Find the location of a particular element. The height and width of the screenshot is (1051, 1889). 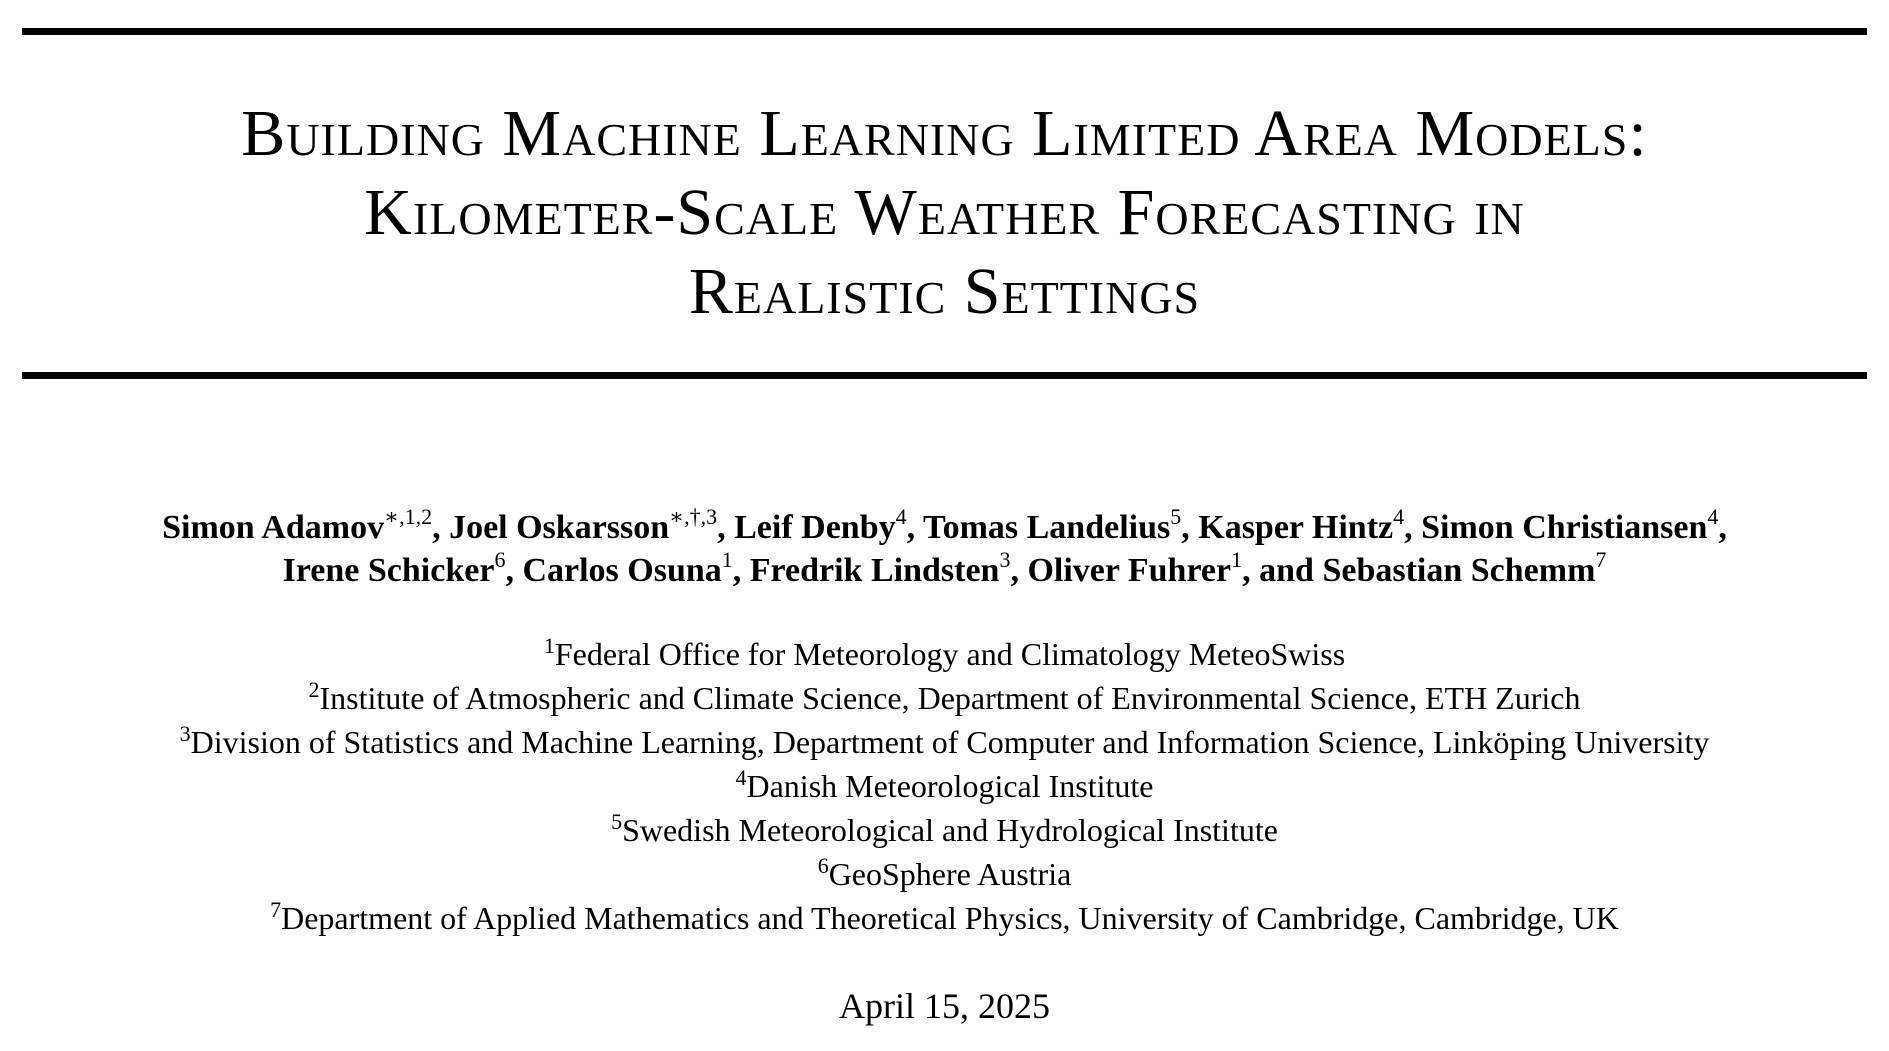

title-line: Kilometer-Scale Weather Forecasting in is located at coordinates (944, 212).